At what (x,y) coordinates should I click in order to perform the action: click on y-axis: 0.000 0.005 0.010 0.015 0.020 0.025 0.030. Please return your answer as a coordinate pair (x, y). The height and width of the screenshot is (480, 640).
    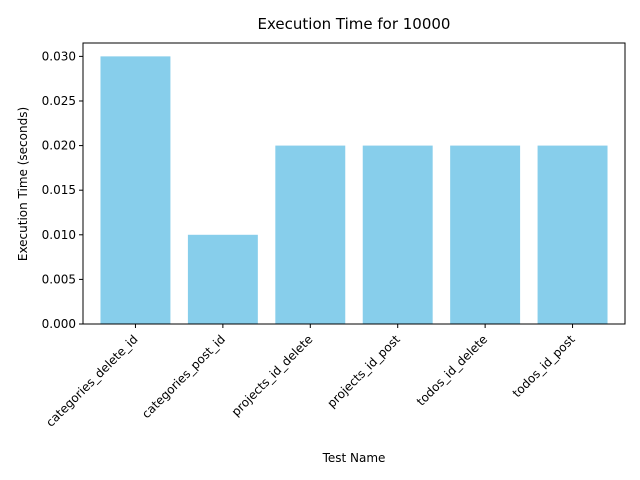
    Looking at the image, I should click on (62, 190).